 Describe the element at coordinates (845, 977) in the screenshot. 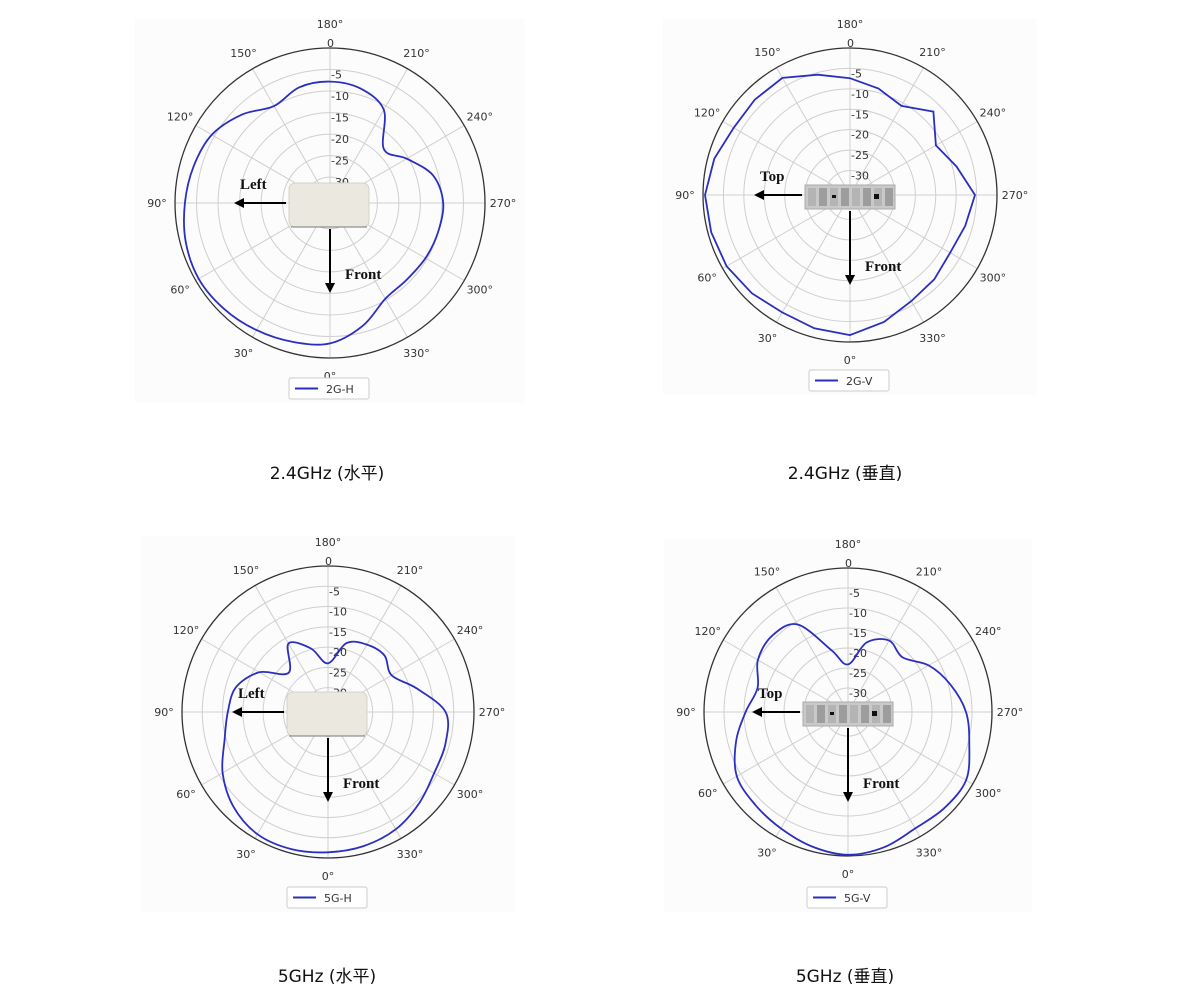

I see `caption-5g-vertical: 5GHz (垂直)` at that location.